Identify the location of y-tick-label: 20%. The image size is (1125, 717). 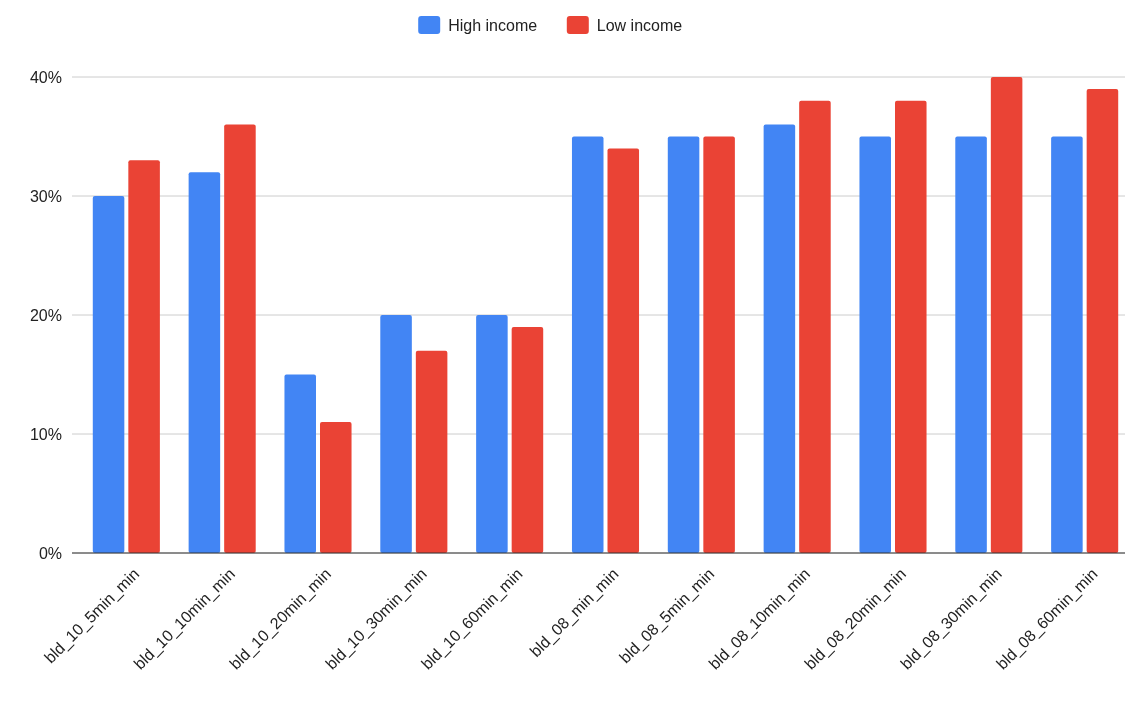
(45, 315).